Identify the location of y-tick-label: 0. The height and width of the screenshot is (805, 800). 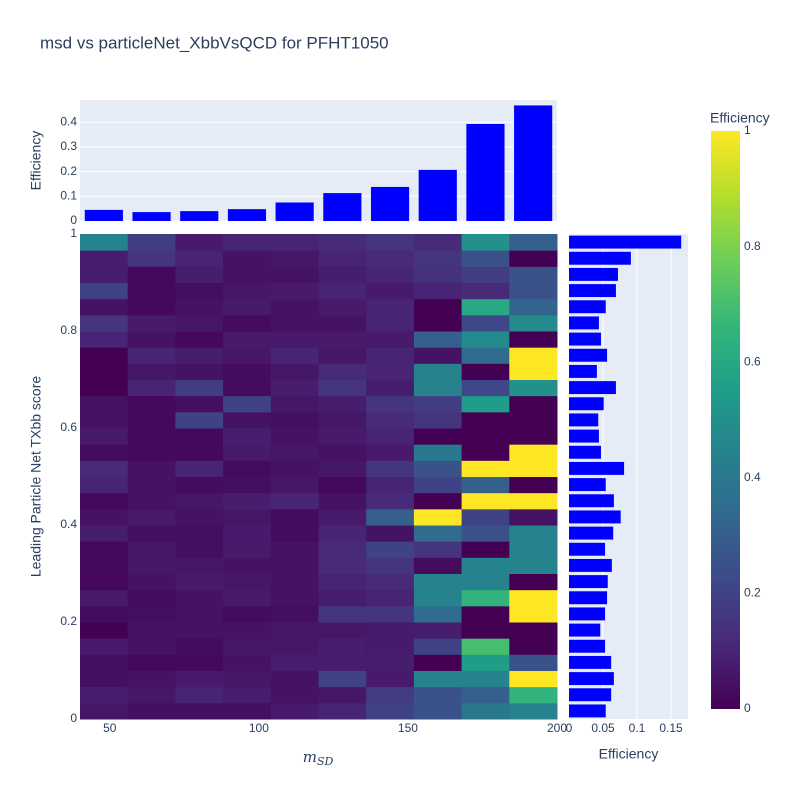
(73, 220).